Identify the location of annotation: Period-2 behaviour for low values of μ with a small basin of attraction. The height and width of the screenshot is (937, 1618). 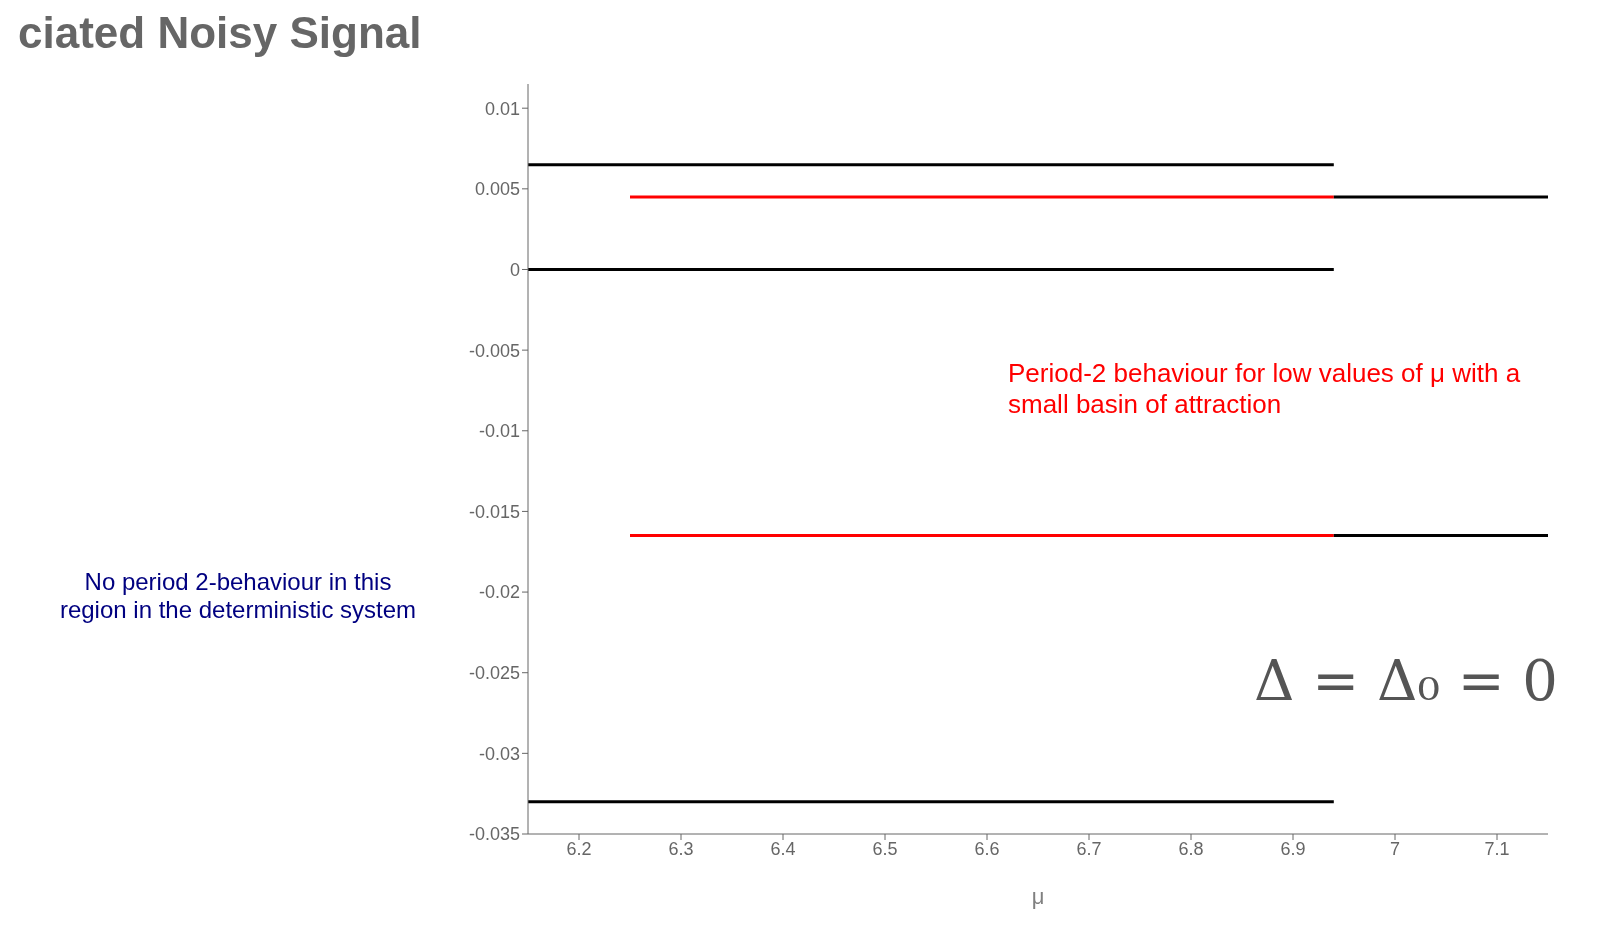
(1265, 389).